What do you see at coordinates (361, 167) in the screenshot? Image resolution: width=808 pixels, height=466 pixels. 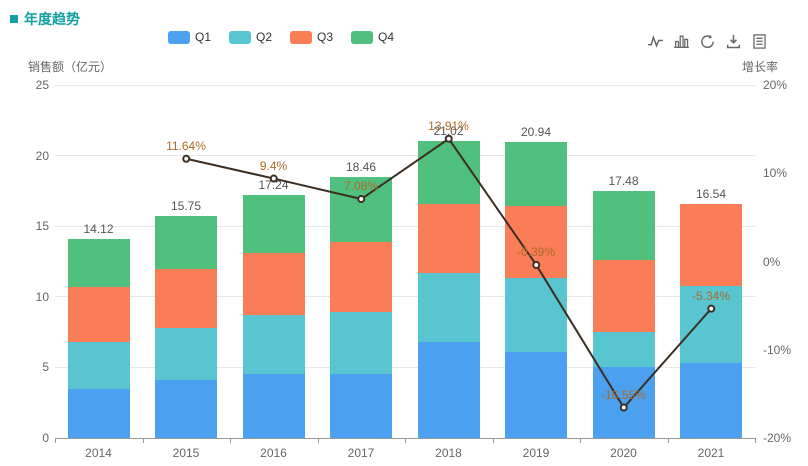 I see `bar-total-label: 18.46` at bounding box center [361, 167].